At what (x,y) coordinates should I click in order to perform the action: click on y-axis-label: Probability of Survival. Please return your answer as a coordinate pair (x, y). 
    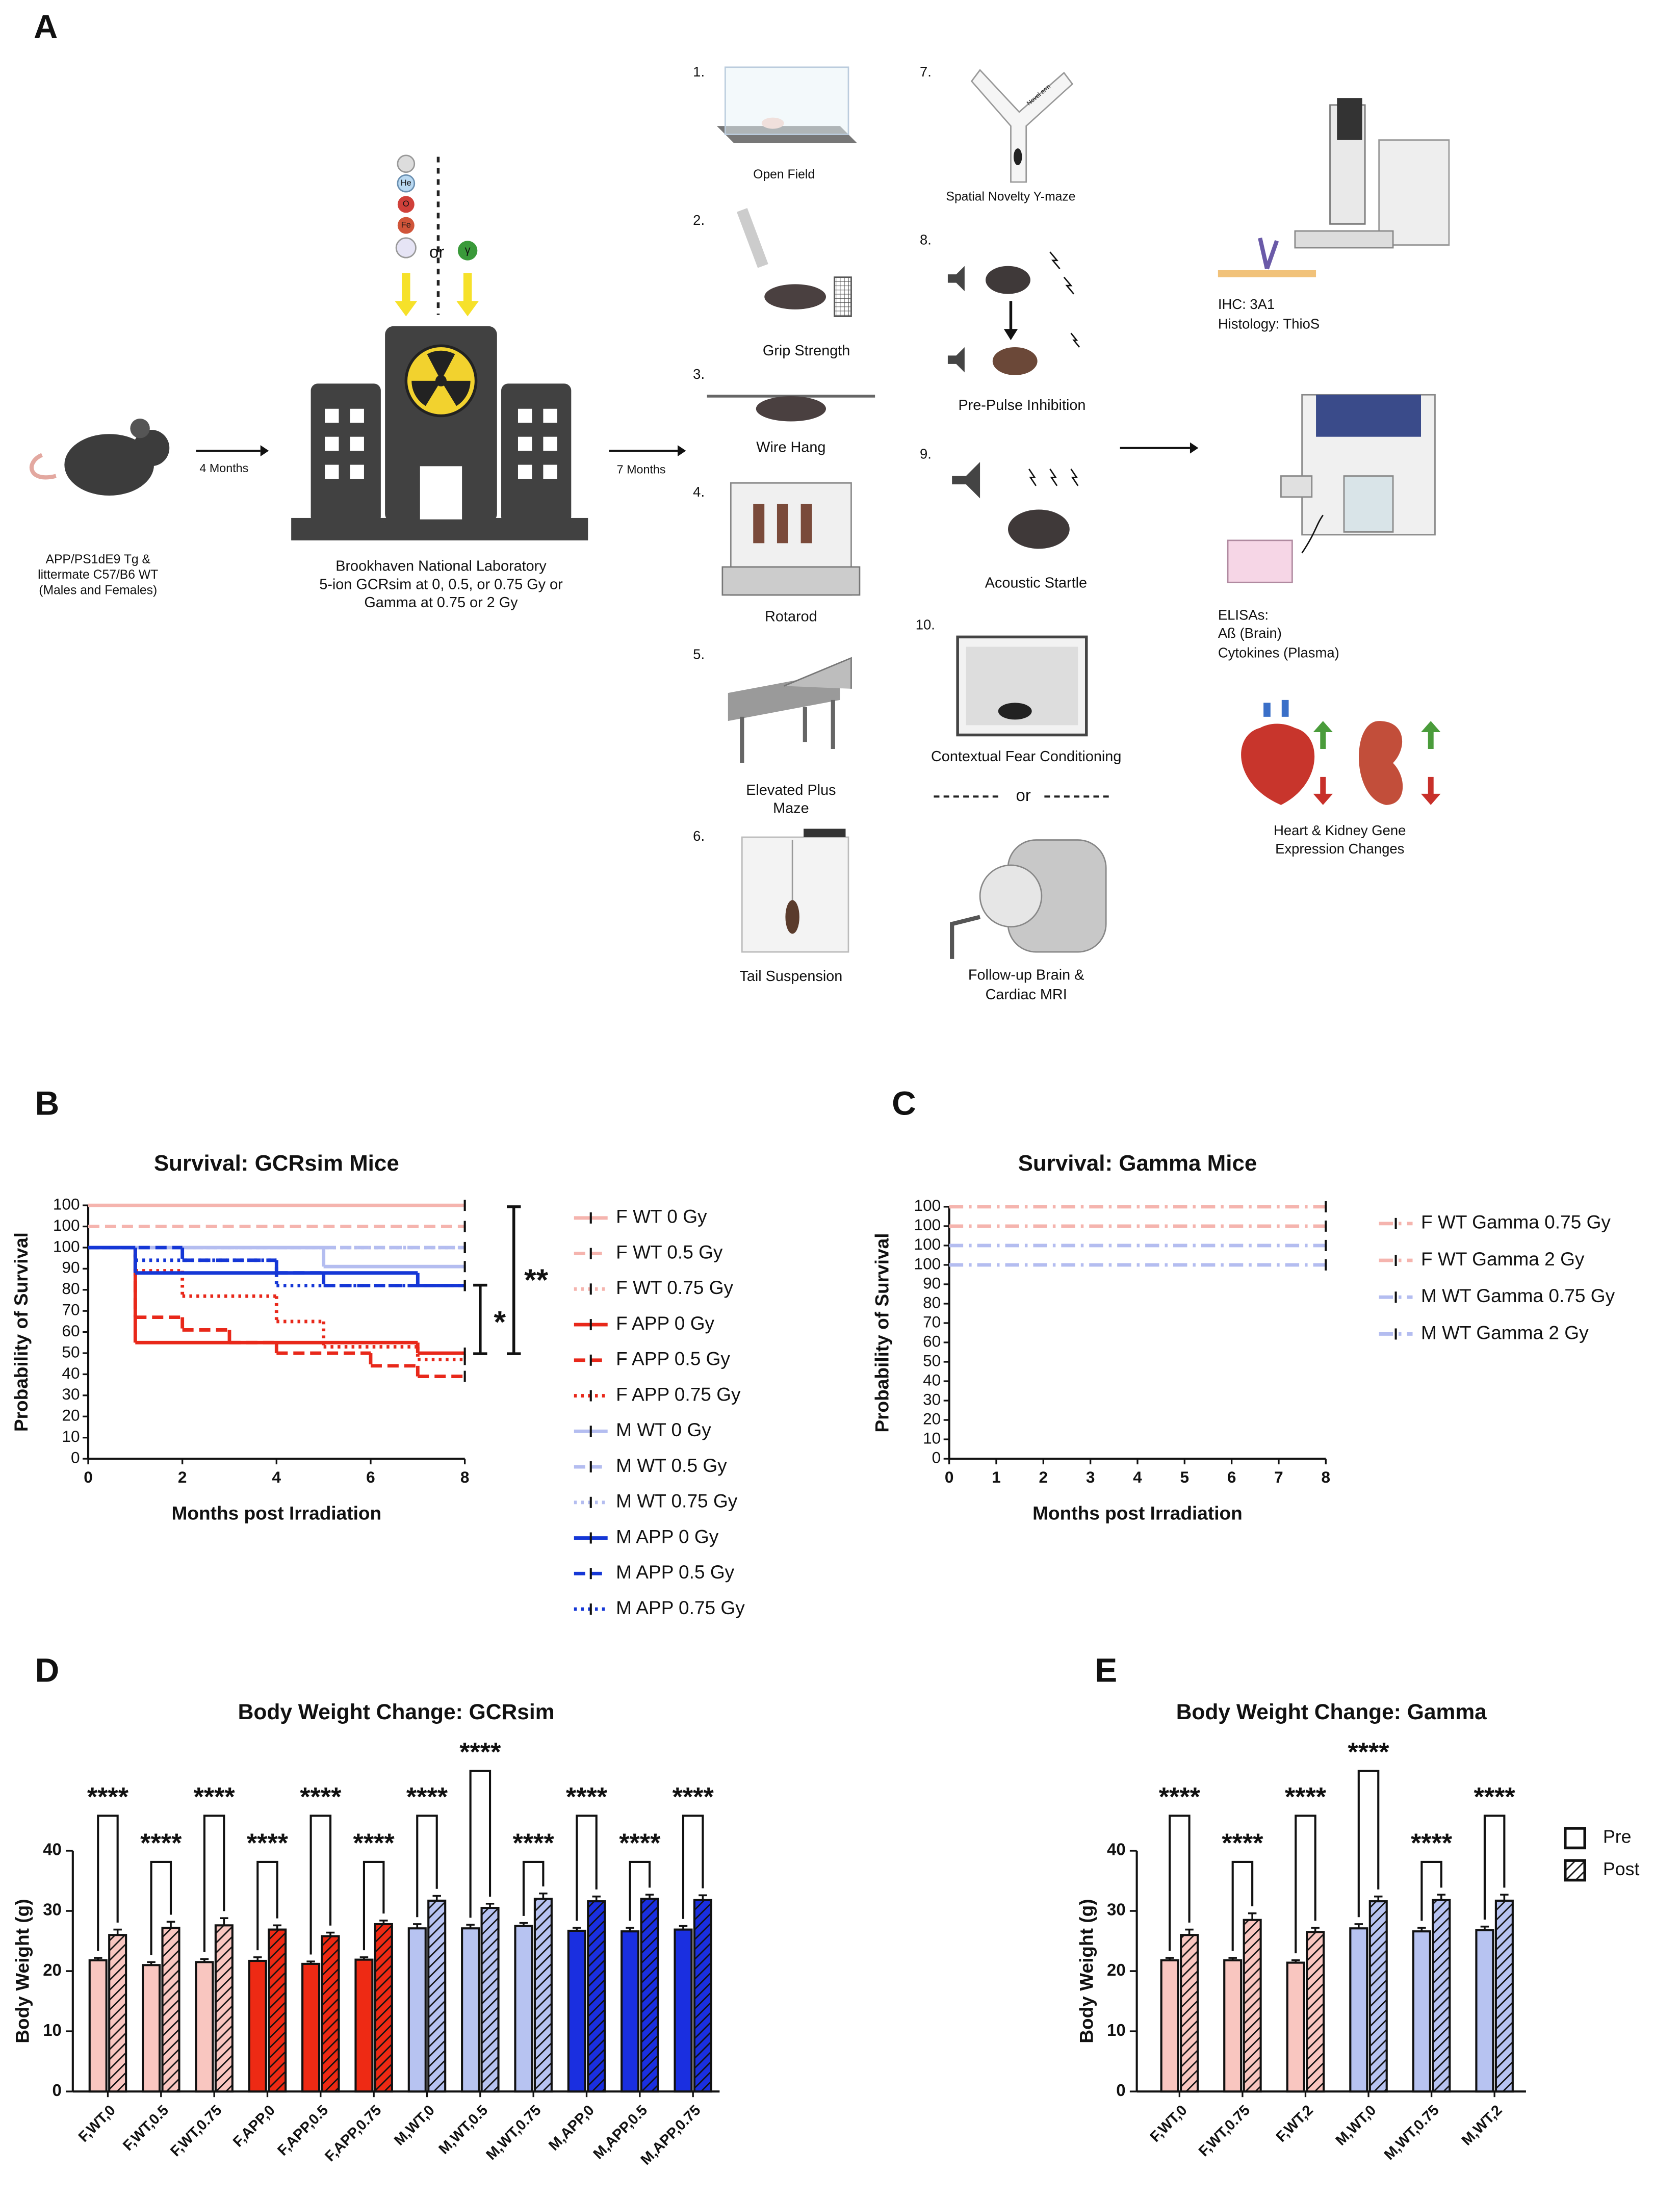
    Looking at the image, I should click on (21, 1332).